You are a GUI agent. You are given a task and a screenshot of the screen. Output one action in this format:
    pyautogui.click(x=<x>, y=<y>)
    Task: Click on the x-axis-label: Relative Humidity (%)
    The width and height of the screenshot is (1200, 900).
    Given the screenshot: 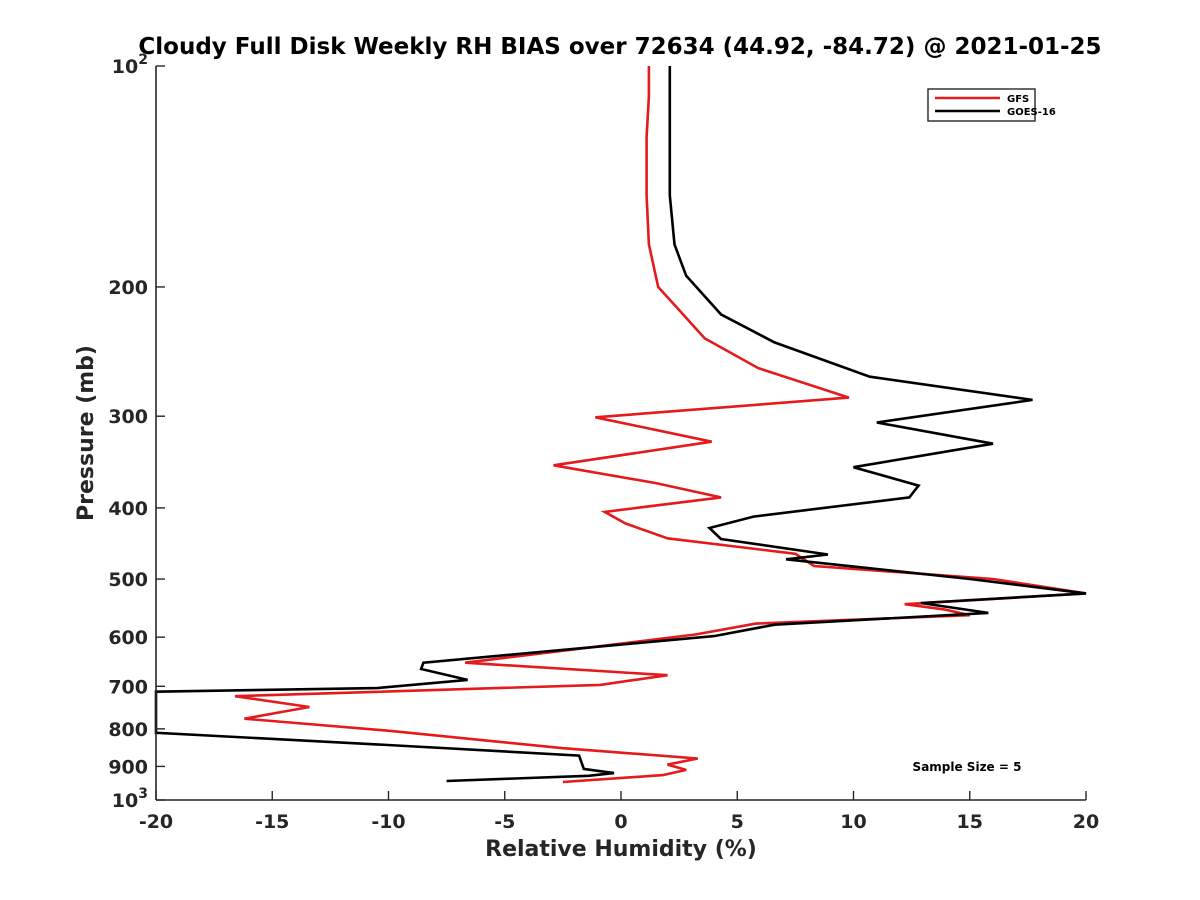 What is the action you would take?
    pyautogui.click(x=621, y=849)
    